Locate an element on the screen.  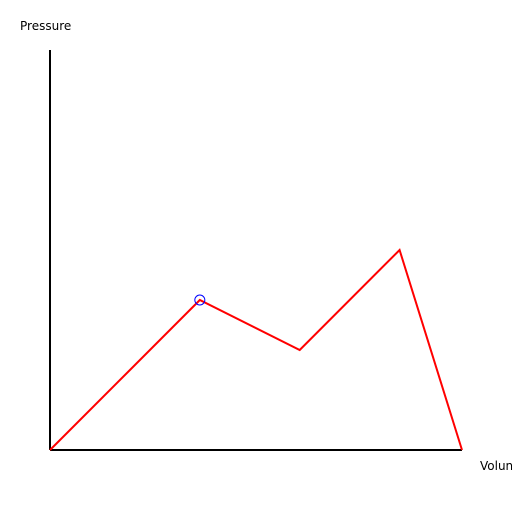
x-axis-label: Volun is located at coordinates (496, 466).